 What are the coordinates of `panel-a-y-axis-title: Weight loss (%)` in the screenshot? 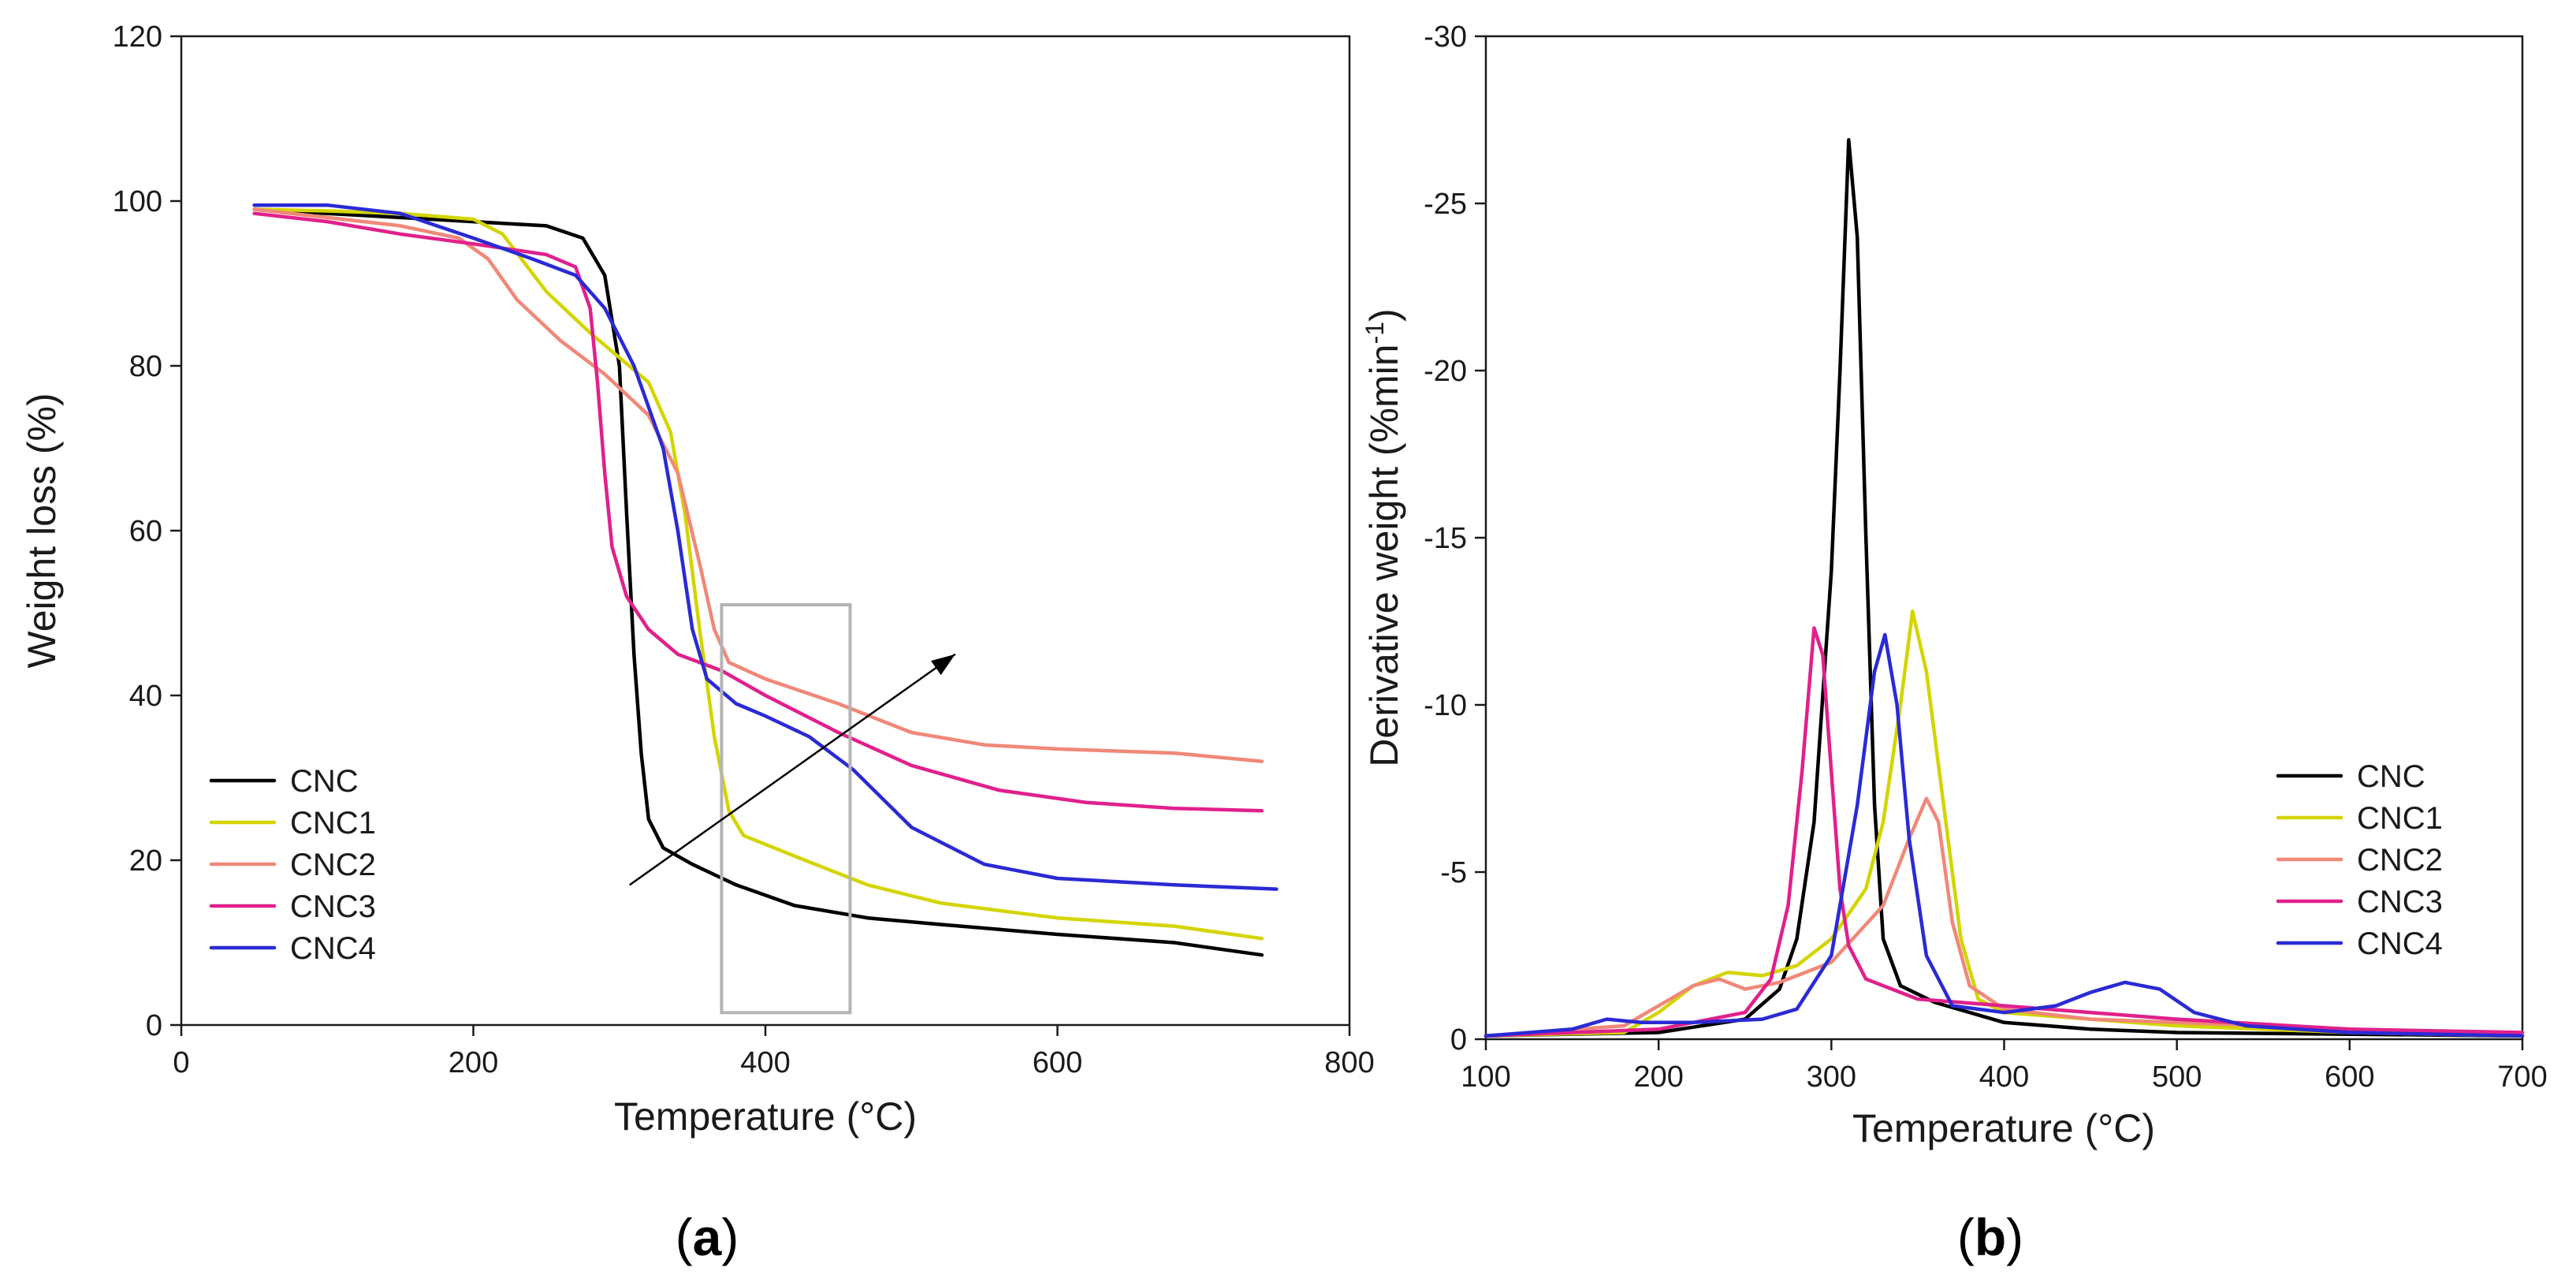 It's located at (42, 530).